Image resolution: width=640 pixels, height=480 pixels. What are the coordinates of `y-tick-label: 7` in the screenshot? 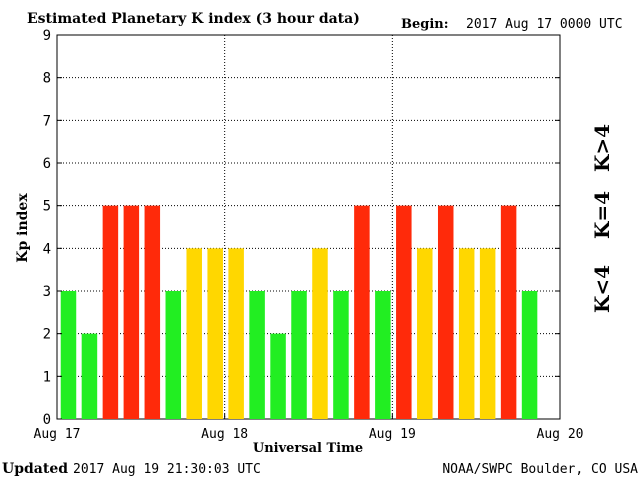 It's located at (47, 121).